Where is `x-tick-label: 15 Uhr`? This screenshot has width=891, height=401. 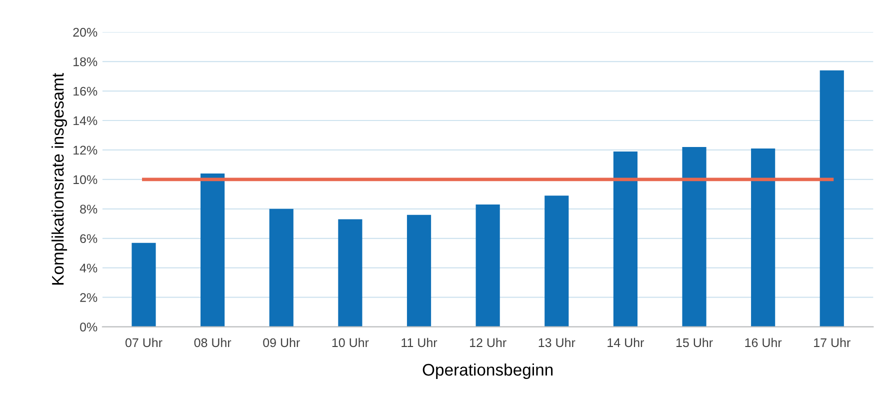 x-tick-label: 15 Uhr is located at coordinates (694, 343).